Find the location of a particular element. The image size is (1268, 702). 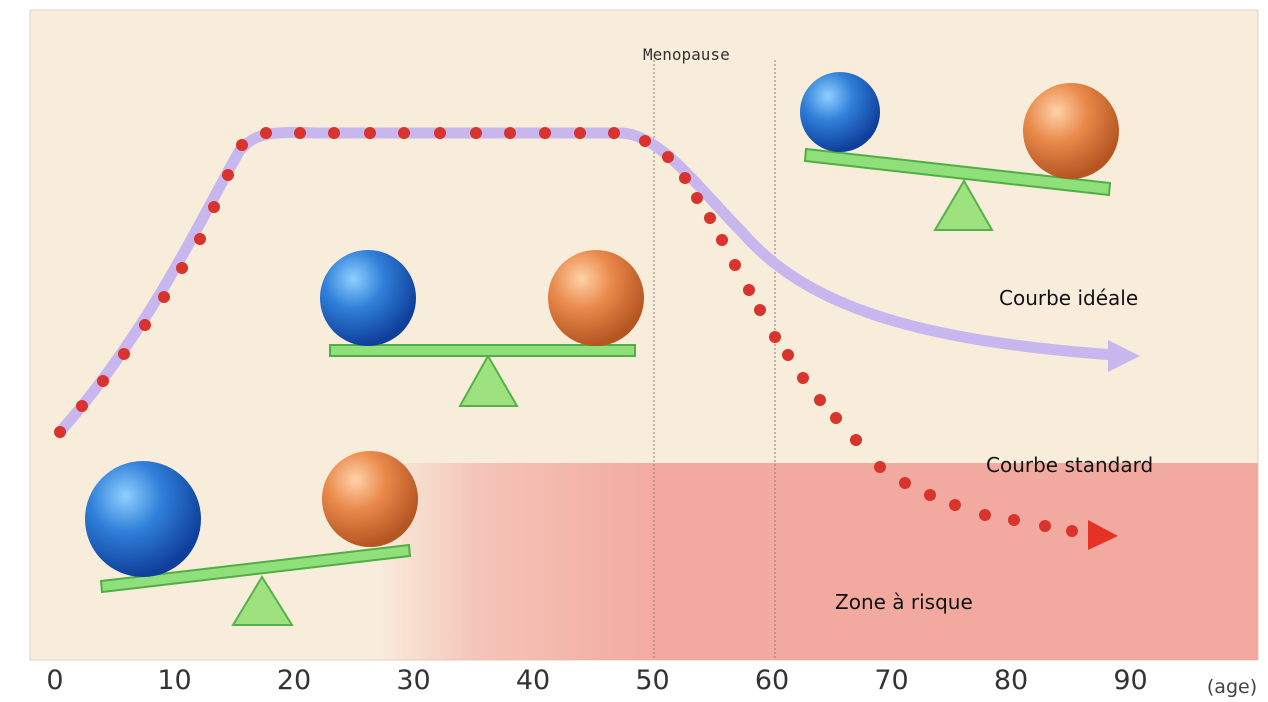

fulcrum-post-menopause is located at coordinates (963, 205).